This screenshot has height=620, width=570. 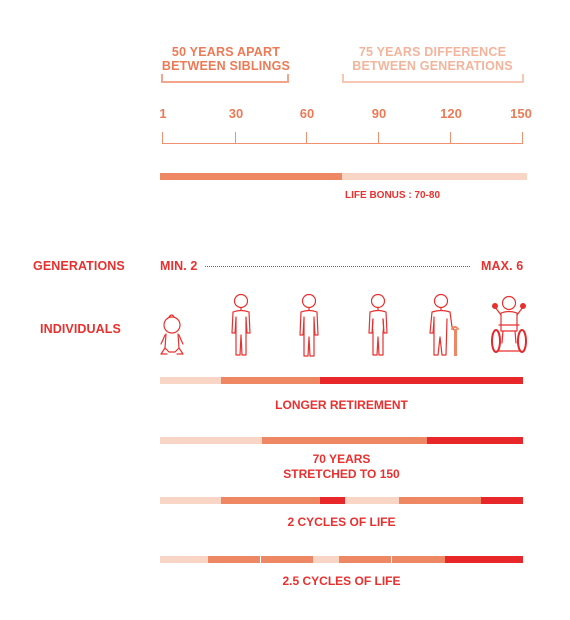 What do you see at coordinates (502, 266) in the screenshot?
I see `generations-max: MAX. 6` at bounding box center [502, 266].